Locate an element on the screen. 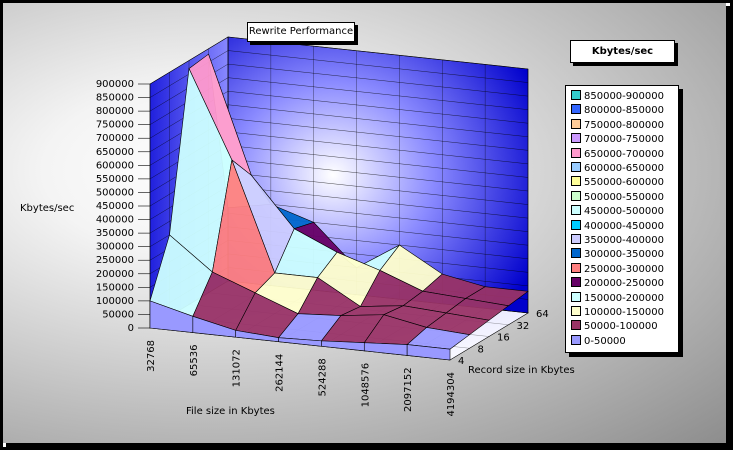 The height and width of the screenshot is (450, 733). legend-item: 300000-350000 is located at coordinates (617, 255).